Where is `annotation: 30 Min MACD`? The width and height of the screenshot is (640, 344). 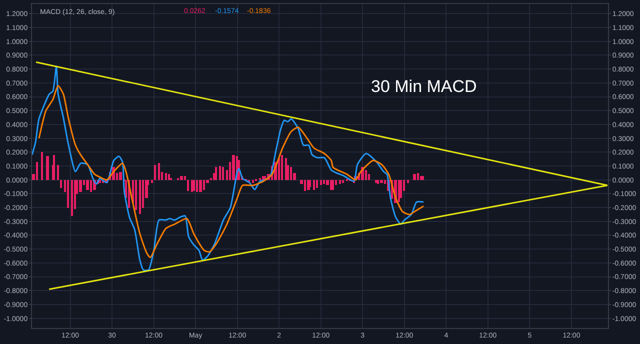
annotation: 30 Min MACD is located at coordinates (424, 86).